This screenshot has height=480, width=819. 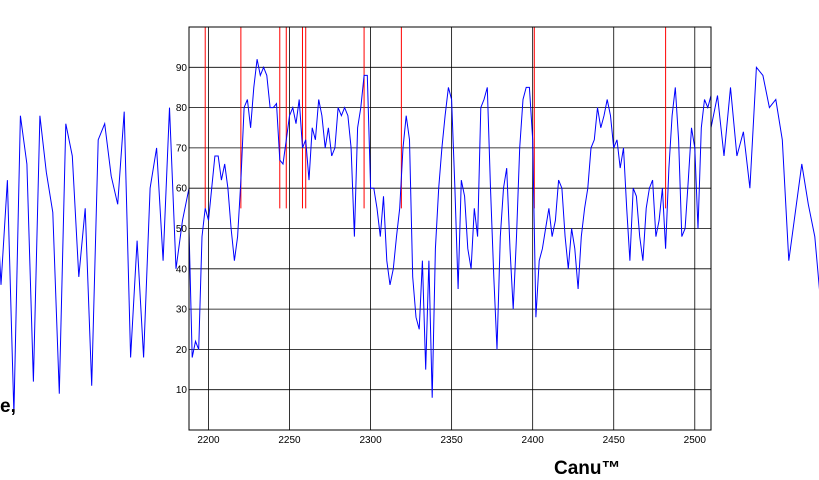 What do you see at coordinates (182, 189) in the screenshot?
I see `y-tick-label: 60` at bounding box center [182, 189].